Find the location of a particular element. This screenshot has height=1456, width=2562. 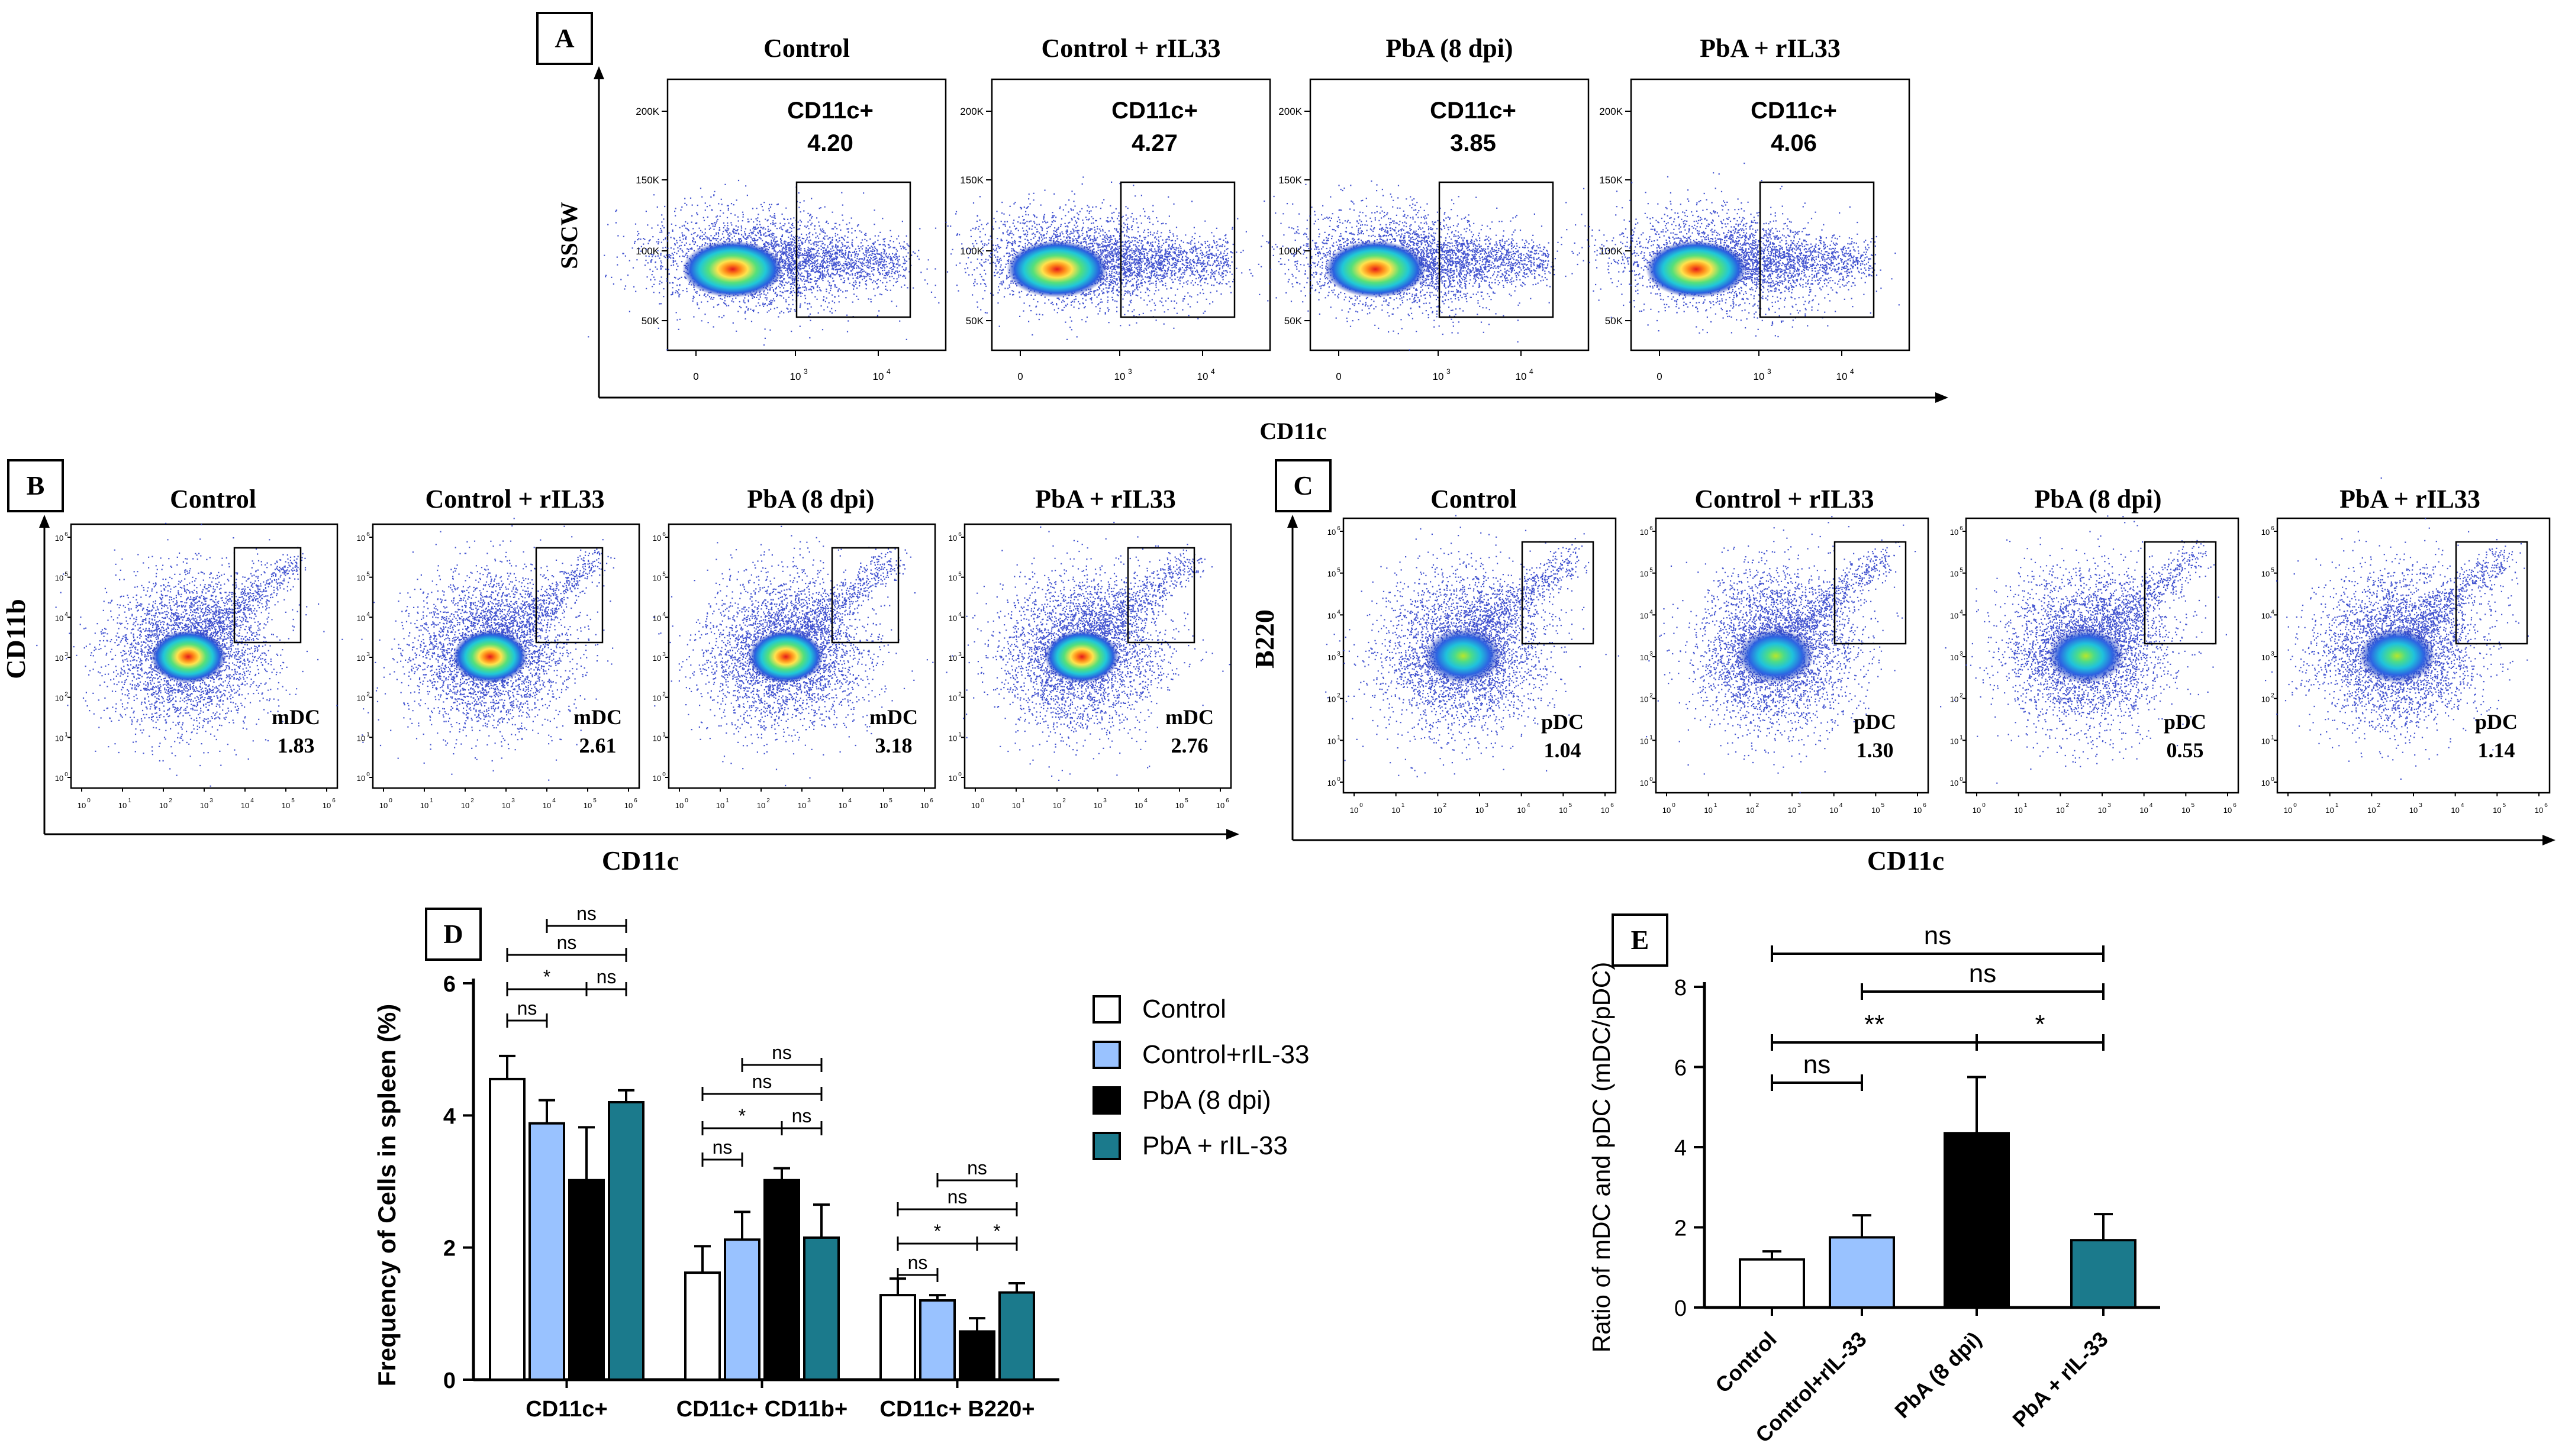

log-y-tick-exp: 5 is located at coordinates (66, 575).